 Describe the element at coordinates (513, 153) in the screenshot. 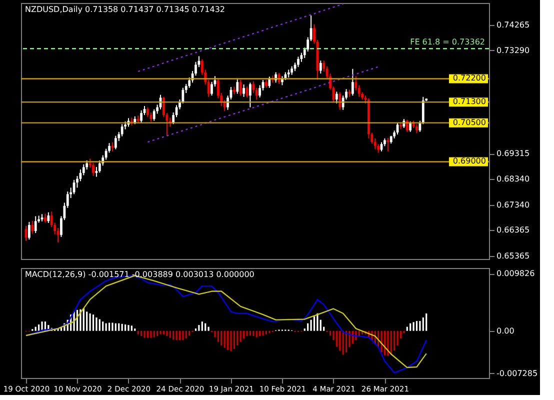

I see `y-tick-label: 0.69315` at that location.